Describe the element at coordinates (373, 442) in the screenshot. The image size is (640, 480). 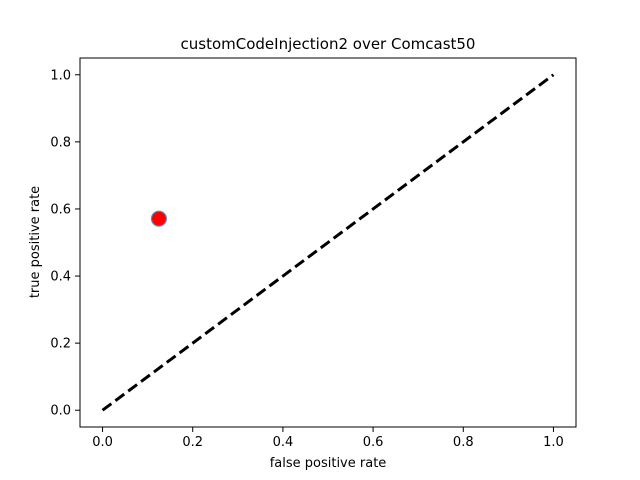
I see `x-tick-label: 0.6` at that location.